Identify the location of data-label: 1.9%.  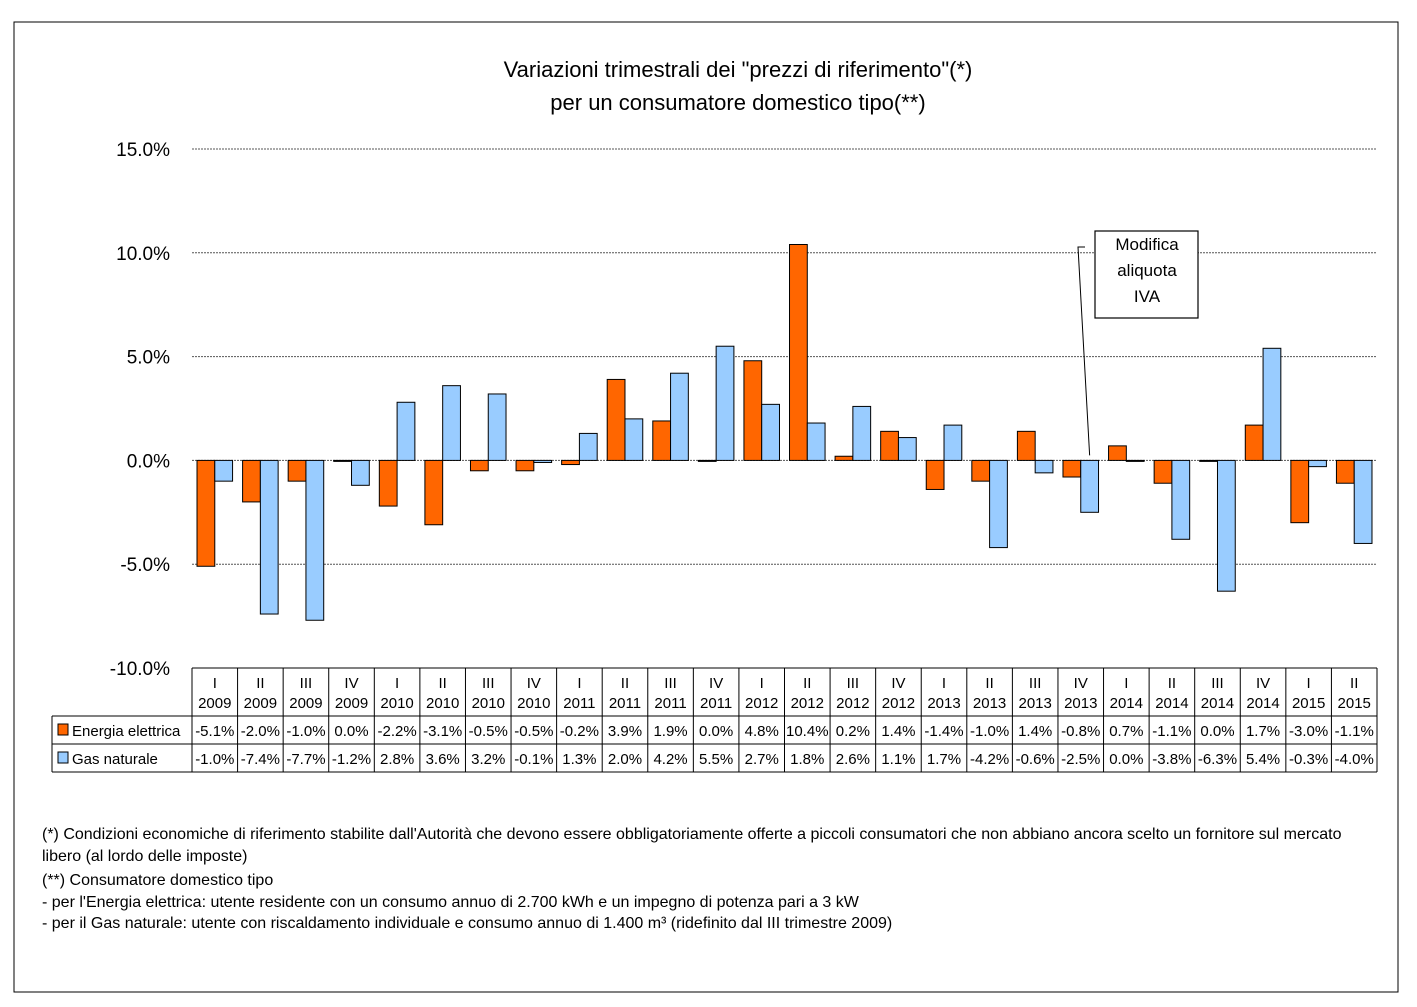
(670, 731).